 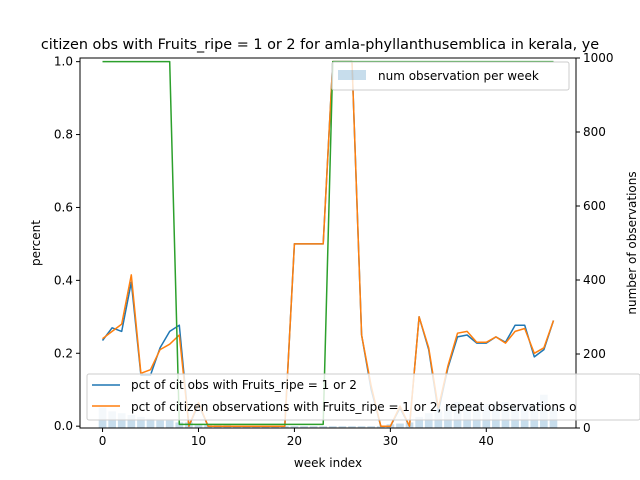 I want to click on legend-lines-frame, so click(x=363, y=397).